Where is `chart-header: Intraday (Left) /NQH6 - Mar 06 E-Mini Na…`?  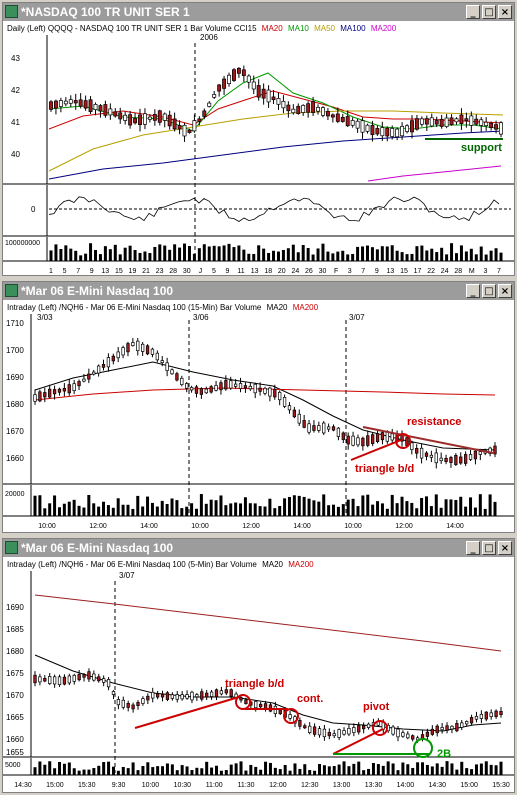
chart-header: Intraday (Left) /NQH6 - Mar 06 E-Mini Na… is located at coordinates (134, 307).